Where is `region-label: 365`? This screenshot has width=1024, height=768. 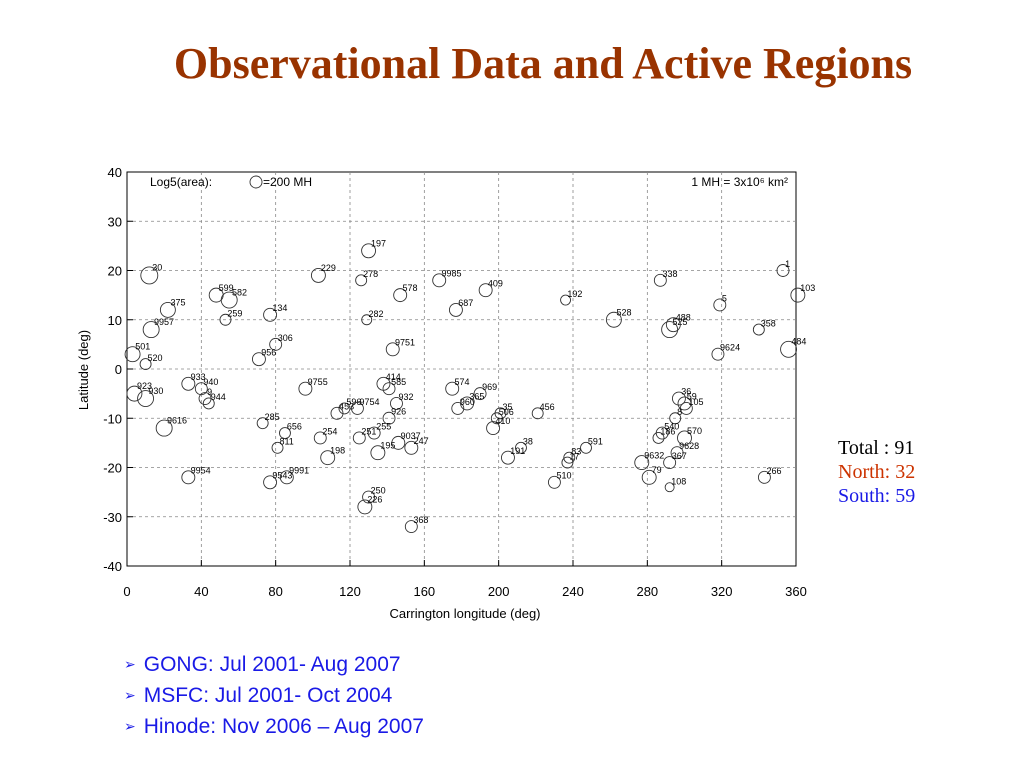 region-label: 365 is located at coordinates (476, 397).